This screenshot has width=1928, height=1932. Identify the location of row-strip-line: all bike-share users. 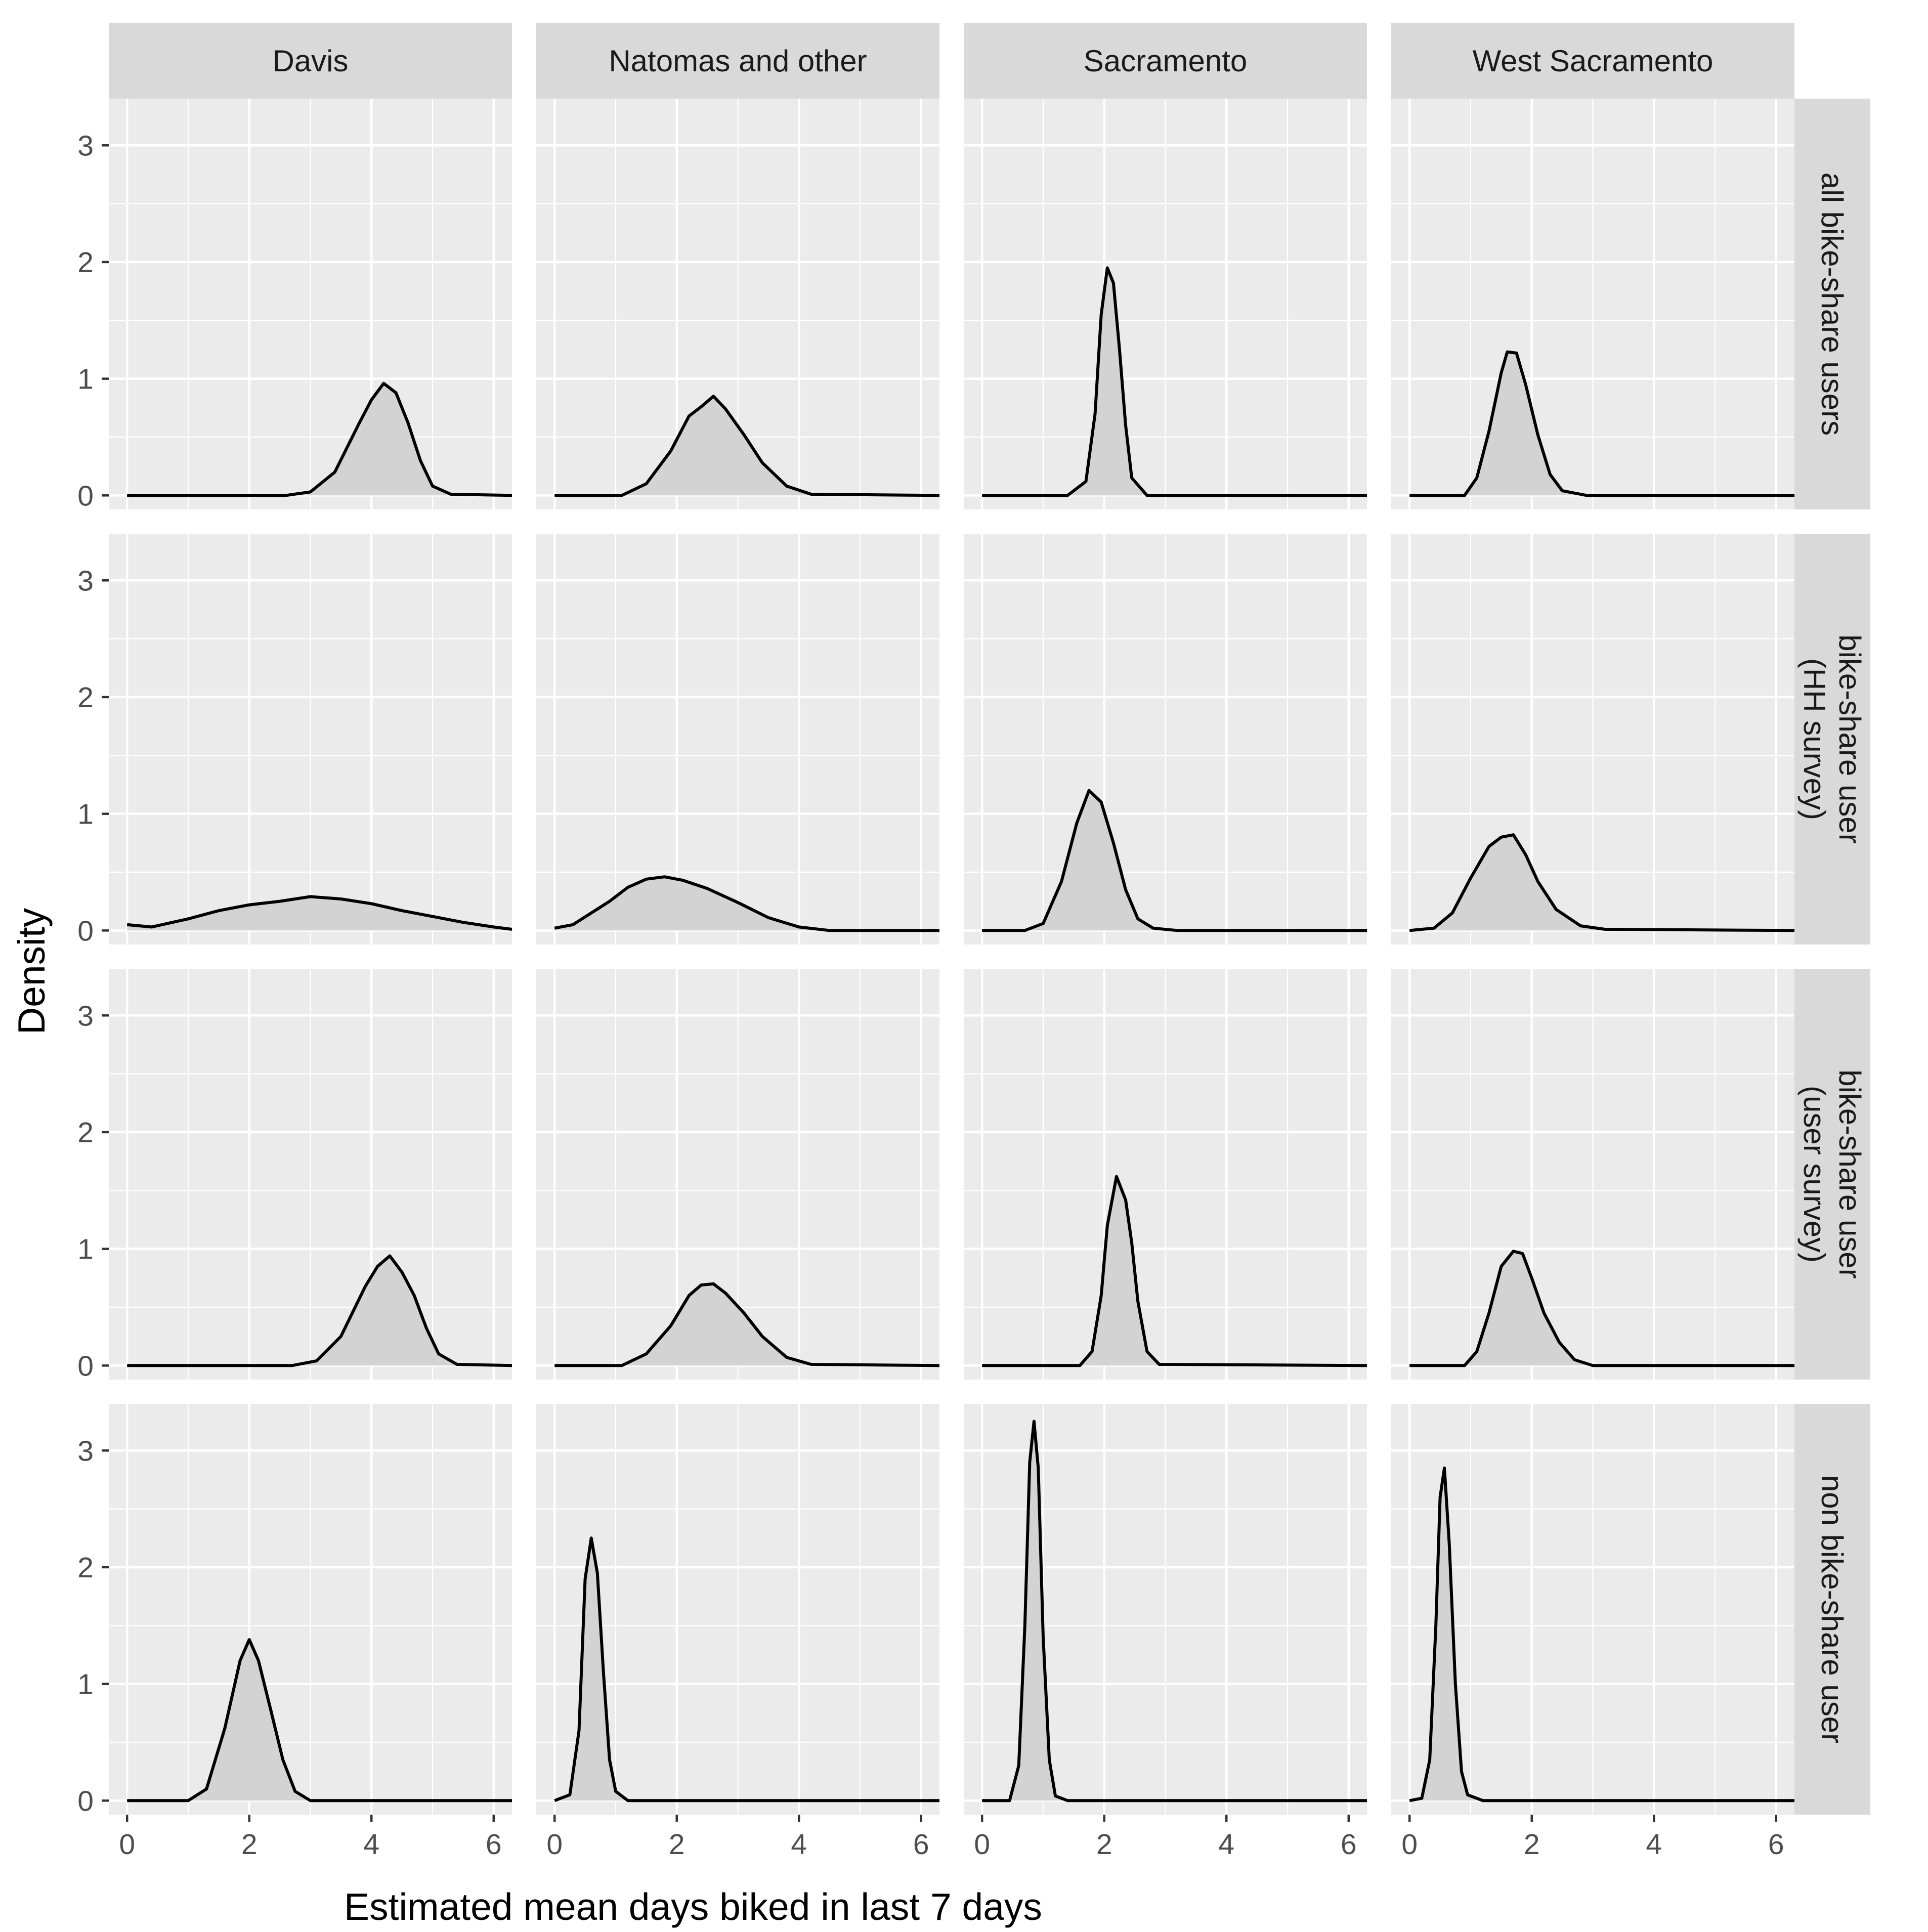
(1832, 304).